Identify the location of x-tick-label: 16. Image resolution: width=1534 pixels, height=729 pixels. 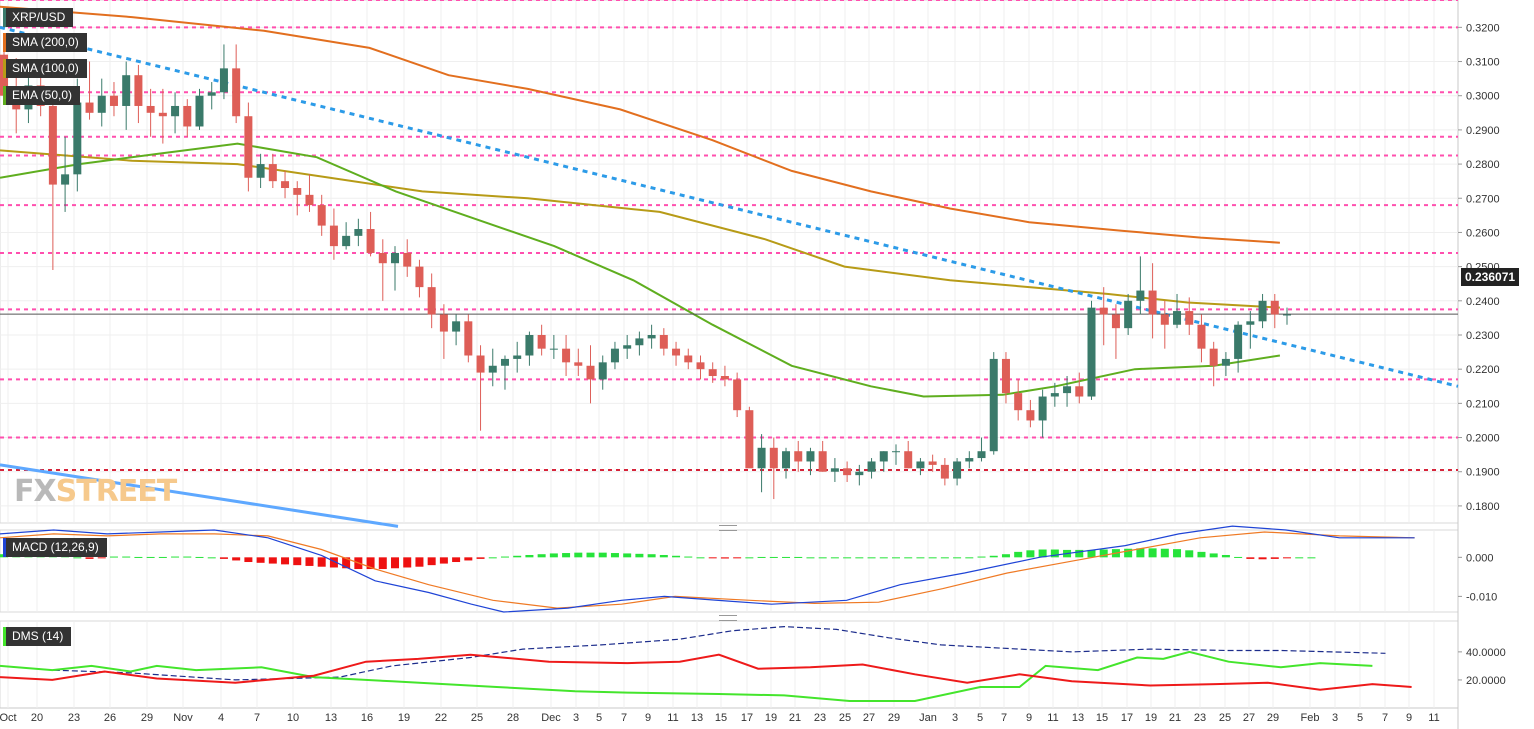
(367, 718).